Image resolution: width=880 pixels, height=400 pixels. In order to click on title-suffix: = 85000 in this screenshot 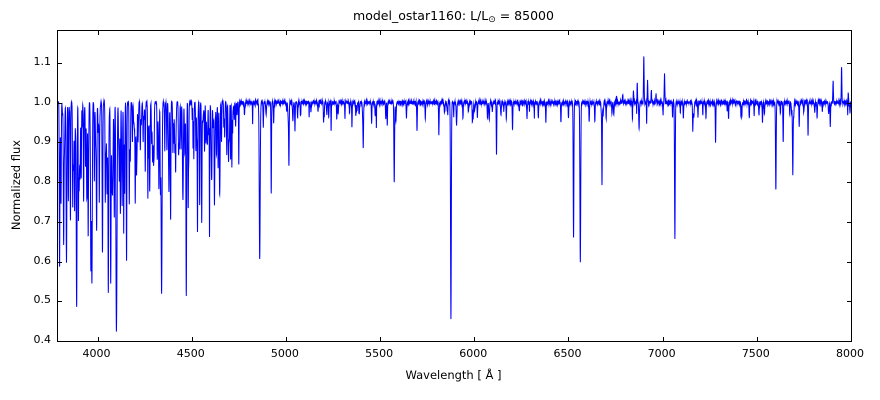, I will do `click(524, 15)`.